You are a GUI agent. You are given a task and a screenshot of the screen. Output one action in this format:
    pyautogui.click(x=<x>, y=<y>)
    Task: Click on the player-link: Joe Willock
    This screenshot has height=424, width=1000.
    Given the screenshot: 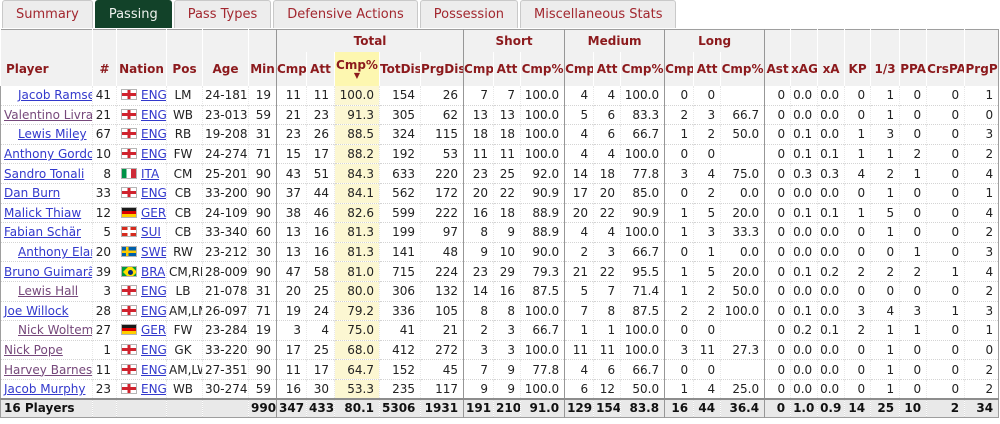 What is the action you would take?
    pyautogui.click(x=36, y=310)
    